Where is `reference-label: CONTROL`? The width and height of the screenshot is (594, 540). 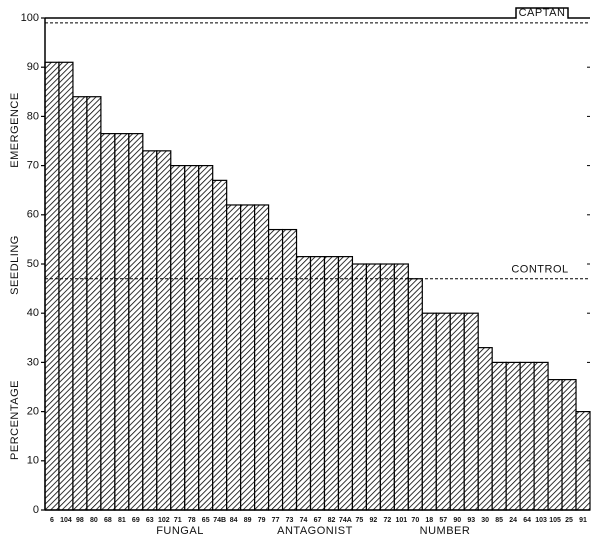 reference-label: CONTROL is located at coordinates (539, 270).